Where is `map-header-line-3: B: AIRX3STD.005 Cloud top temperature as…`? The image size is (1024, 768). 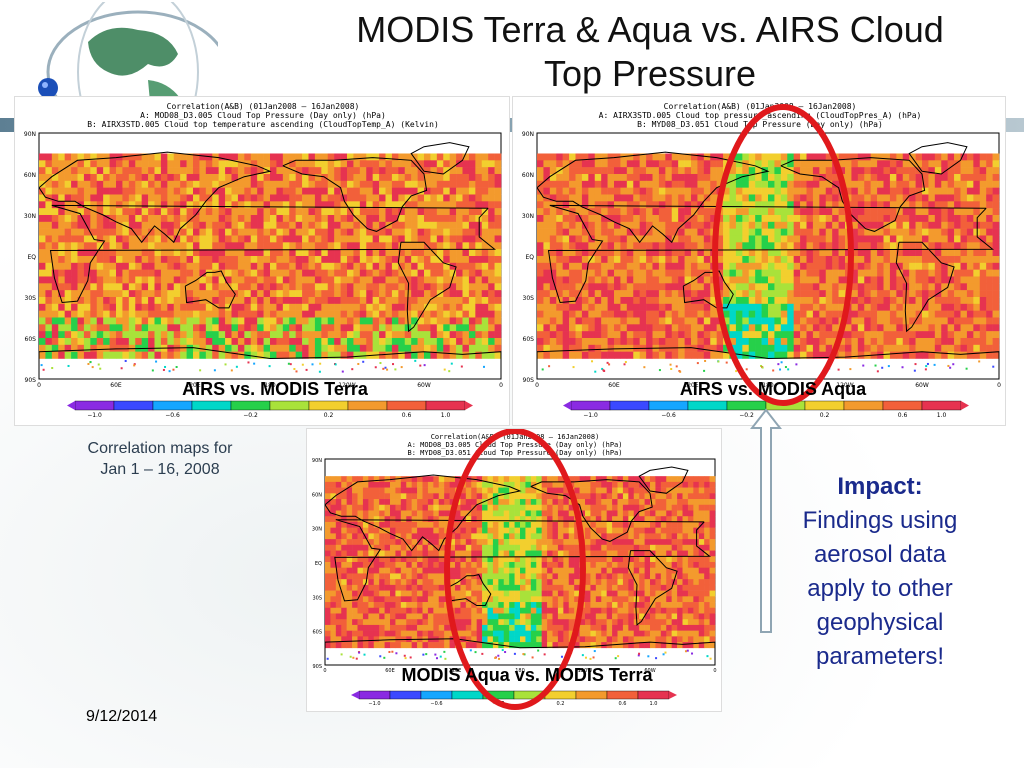 map-header-line-3: B: AIRX3STD.005 Cloud top temperature as… is located at coordinates (263, 124).